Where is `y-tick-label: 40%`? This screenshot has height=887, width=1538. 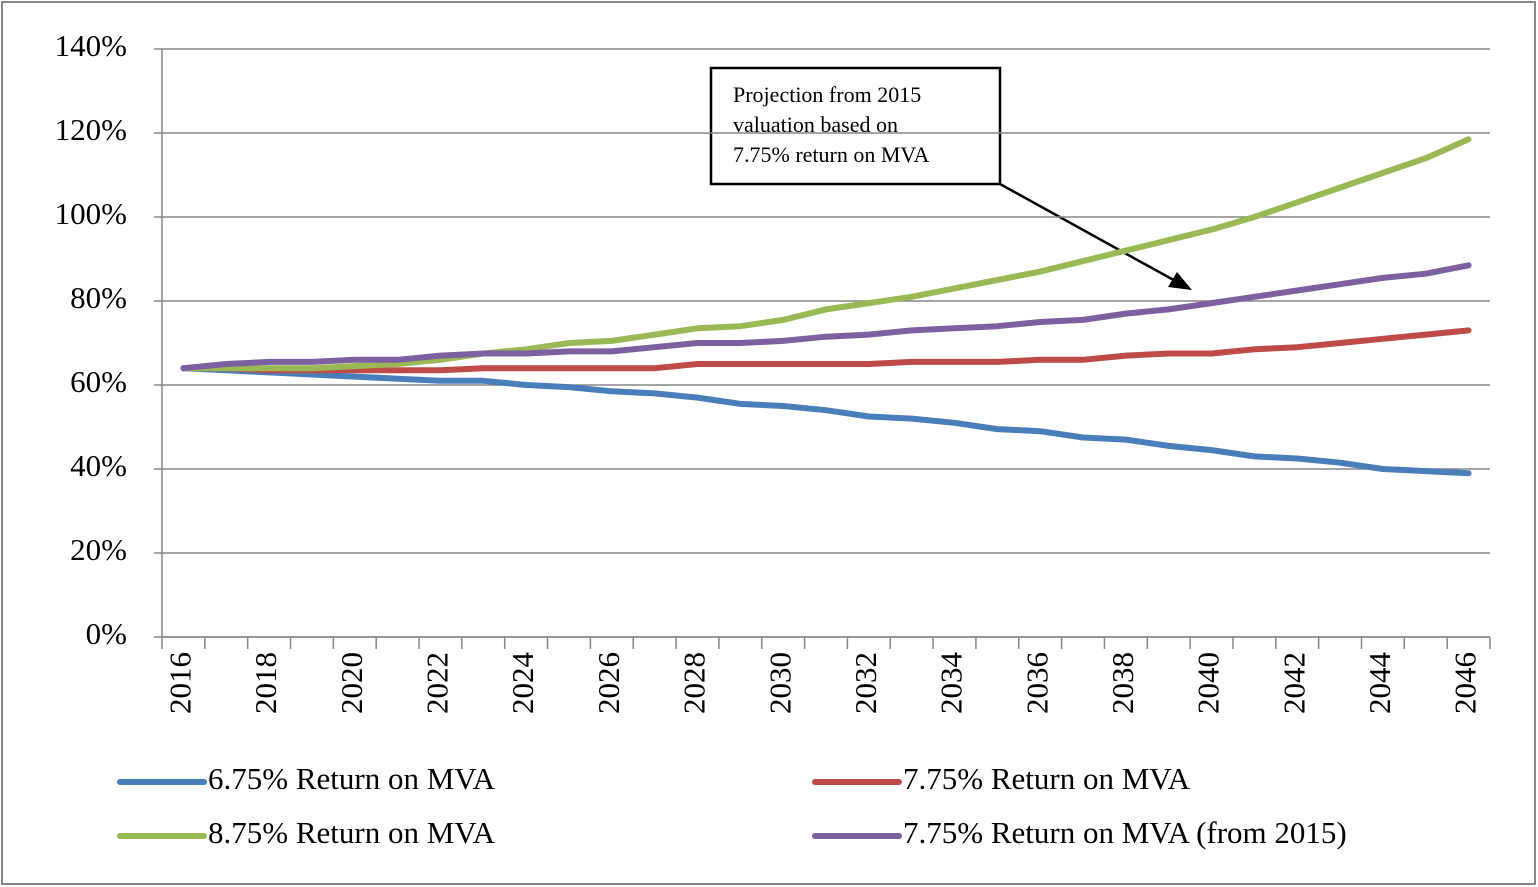 y-tick-label: 40% is located at coordinates (98, 465).